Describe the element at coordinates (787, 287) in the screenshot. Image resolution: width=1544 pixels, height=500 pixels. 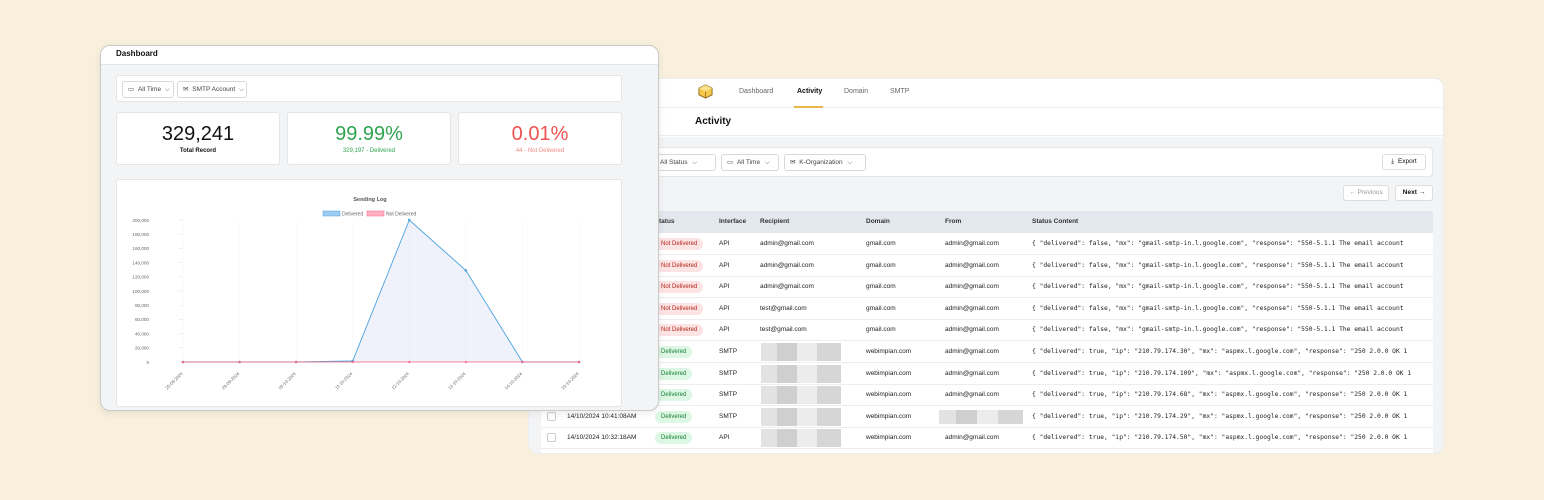
I see `row-recipient: admin@gmail.com` at that location.